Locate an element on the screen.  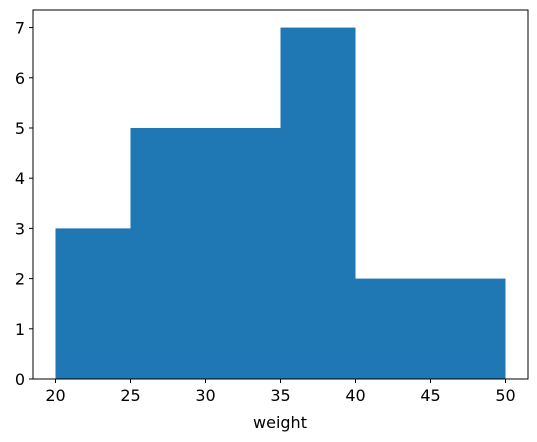
y-tick-label: 4 is located at coordinates (20, 178).